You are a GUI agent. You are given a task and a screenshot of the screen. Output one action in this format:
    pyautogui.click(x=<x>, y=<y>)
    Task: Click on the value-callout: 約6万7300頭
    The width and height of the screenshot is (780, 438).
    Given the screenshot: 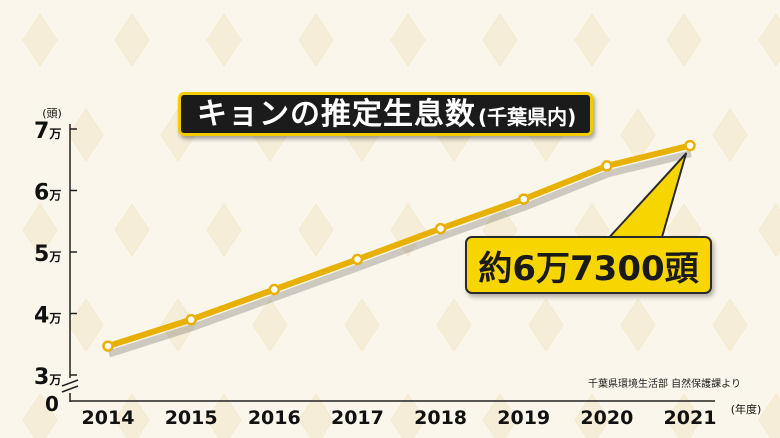 What is the action you would take?
    pyautogui.click(x=588, y=265)
    